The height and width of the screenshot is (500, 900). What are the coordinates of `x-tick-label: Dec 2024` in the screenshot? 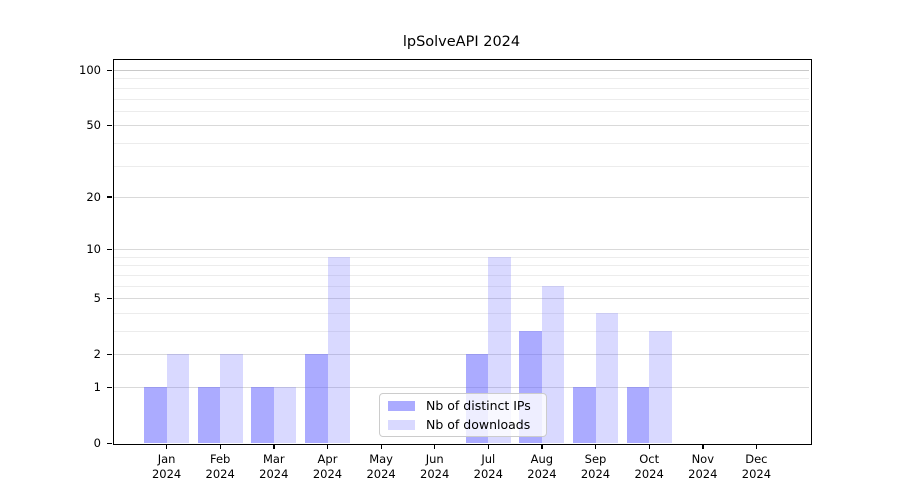 It's located at (756, 466).